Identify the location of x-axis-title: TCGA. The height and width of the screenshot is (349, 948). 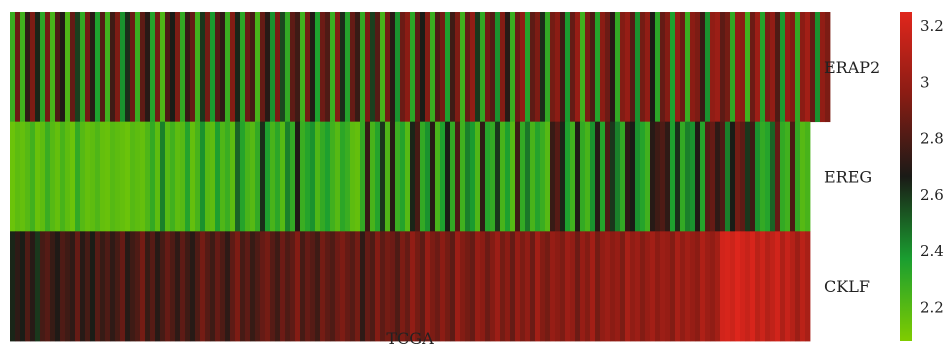
(410, 338).